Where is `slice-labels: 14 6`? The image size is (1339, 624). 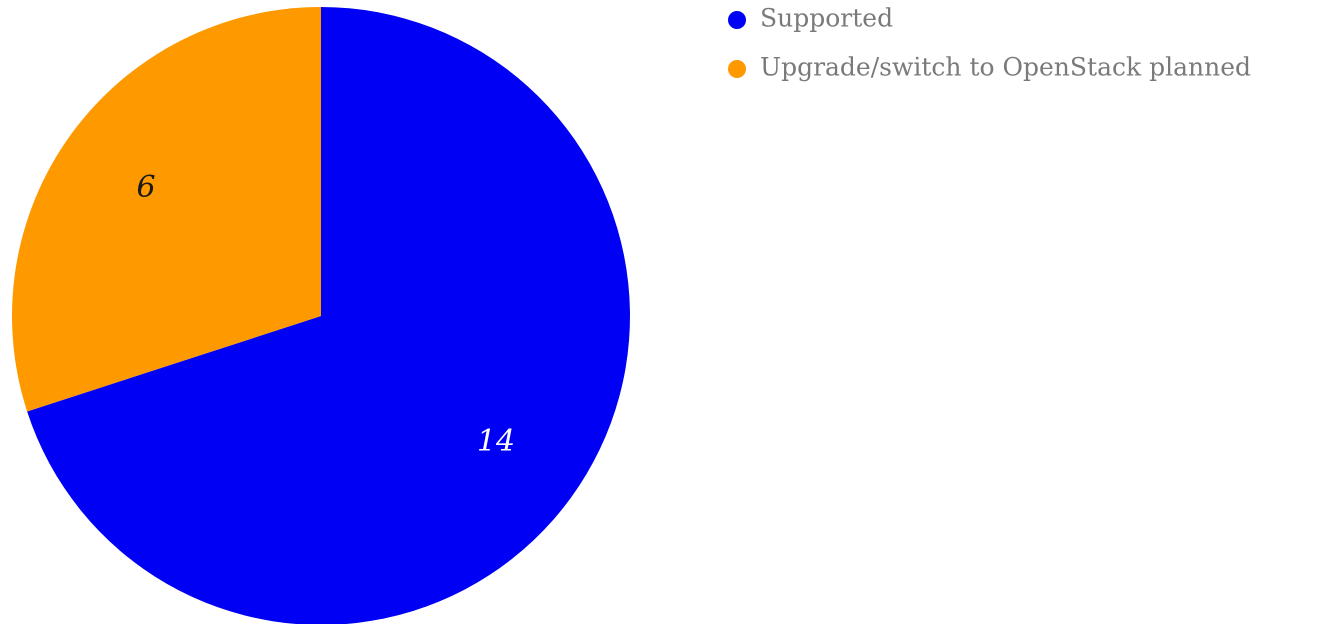 slice-labels: 14 6 is located at coordinates (325, 314).